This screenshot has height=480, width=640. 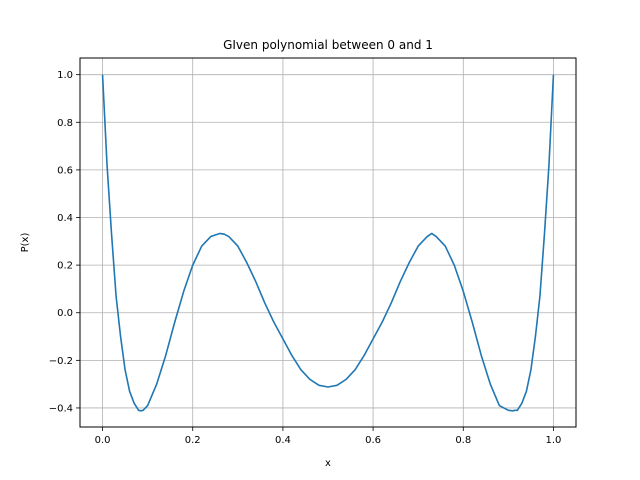 I want to click on x-tick-label: 0.2, so click(x=193, y=440).